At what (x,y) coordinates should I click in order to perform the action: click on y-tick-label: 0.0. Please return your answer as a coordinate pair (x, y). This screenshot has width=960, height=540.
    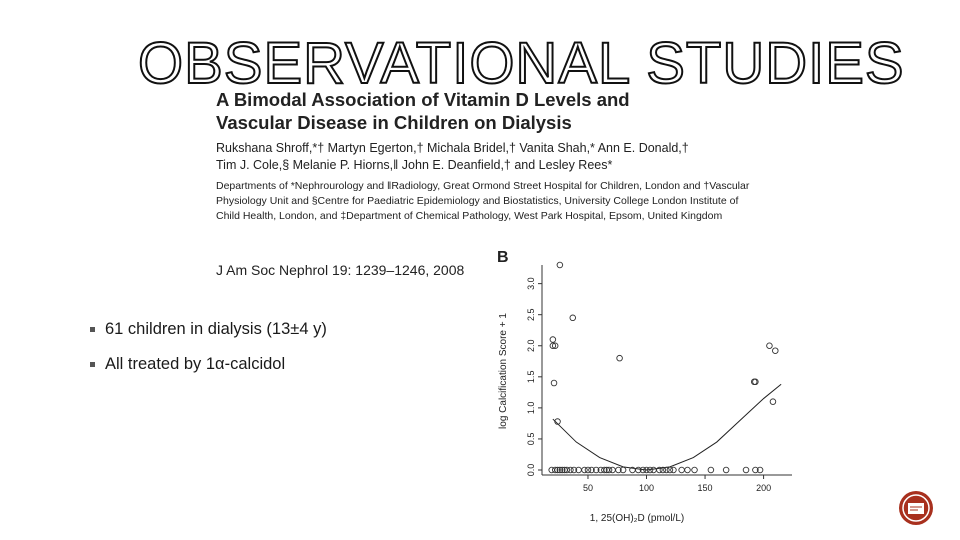
    Looking at the image, I should click on (531, 470).